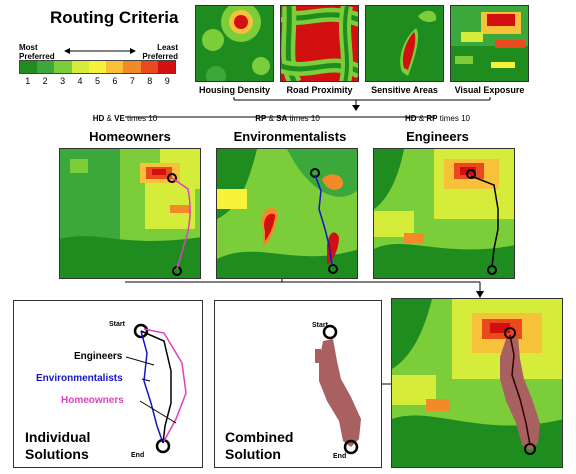 This screenshot has width=576, height=474. What do you see at coordinates (160, 52) in the screenshot?
I see `legend-least-label: Least Preferred` at bounding box center [160, 52].